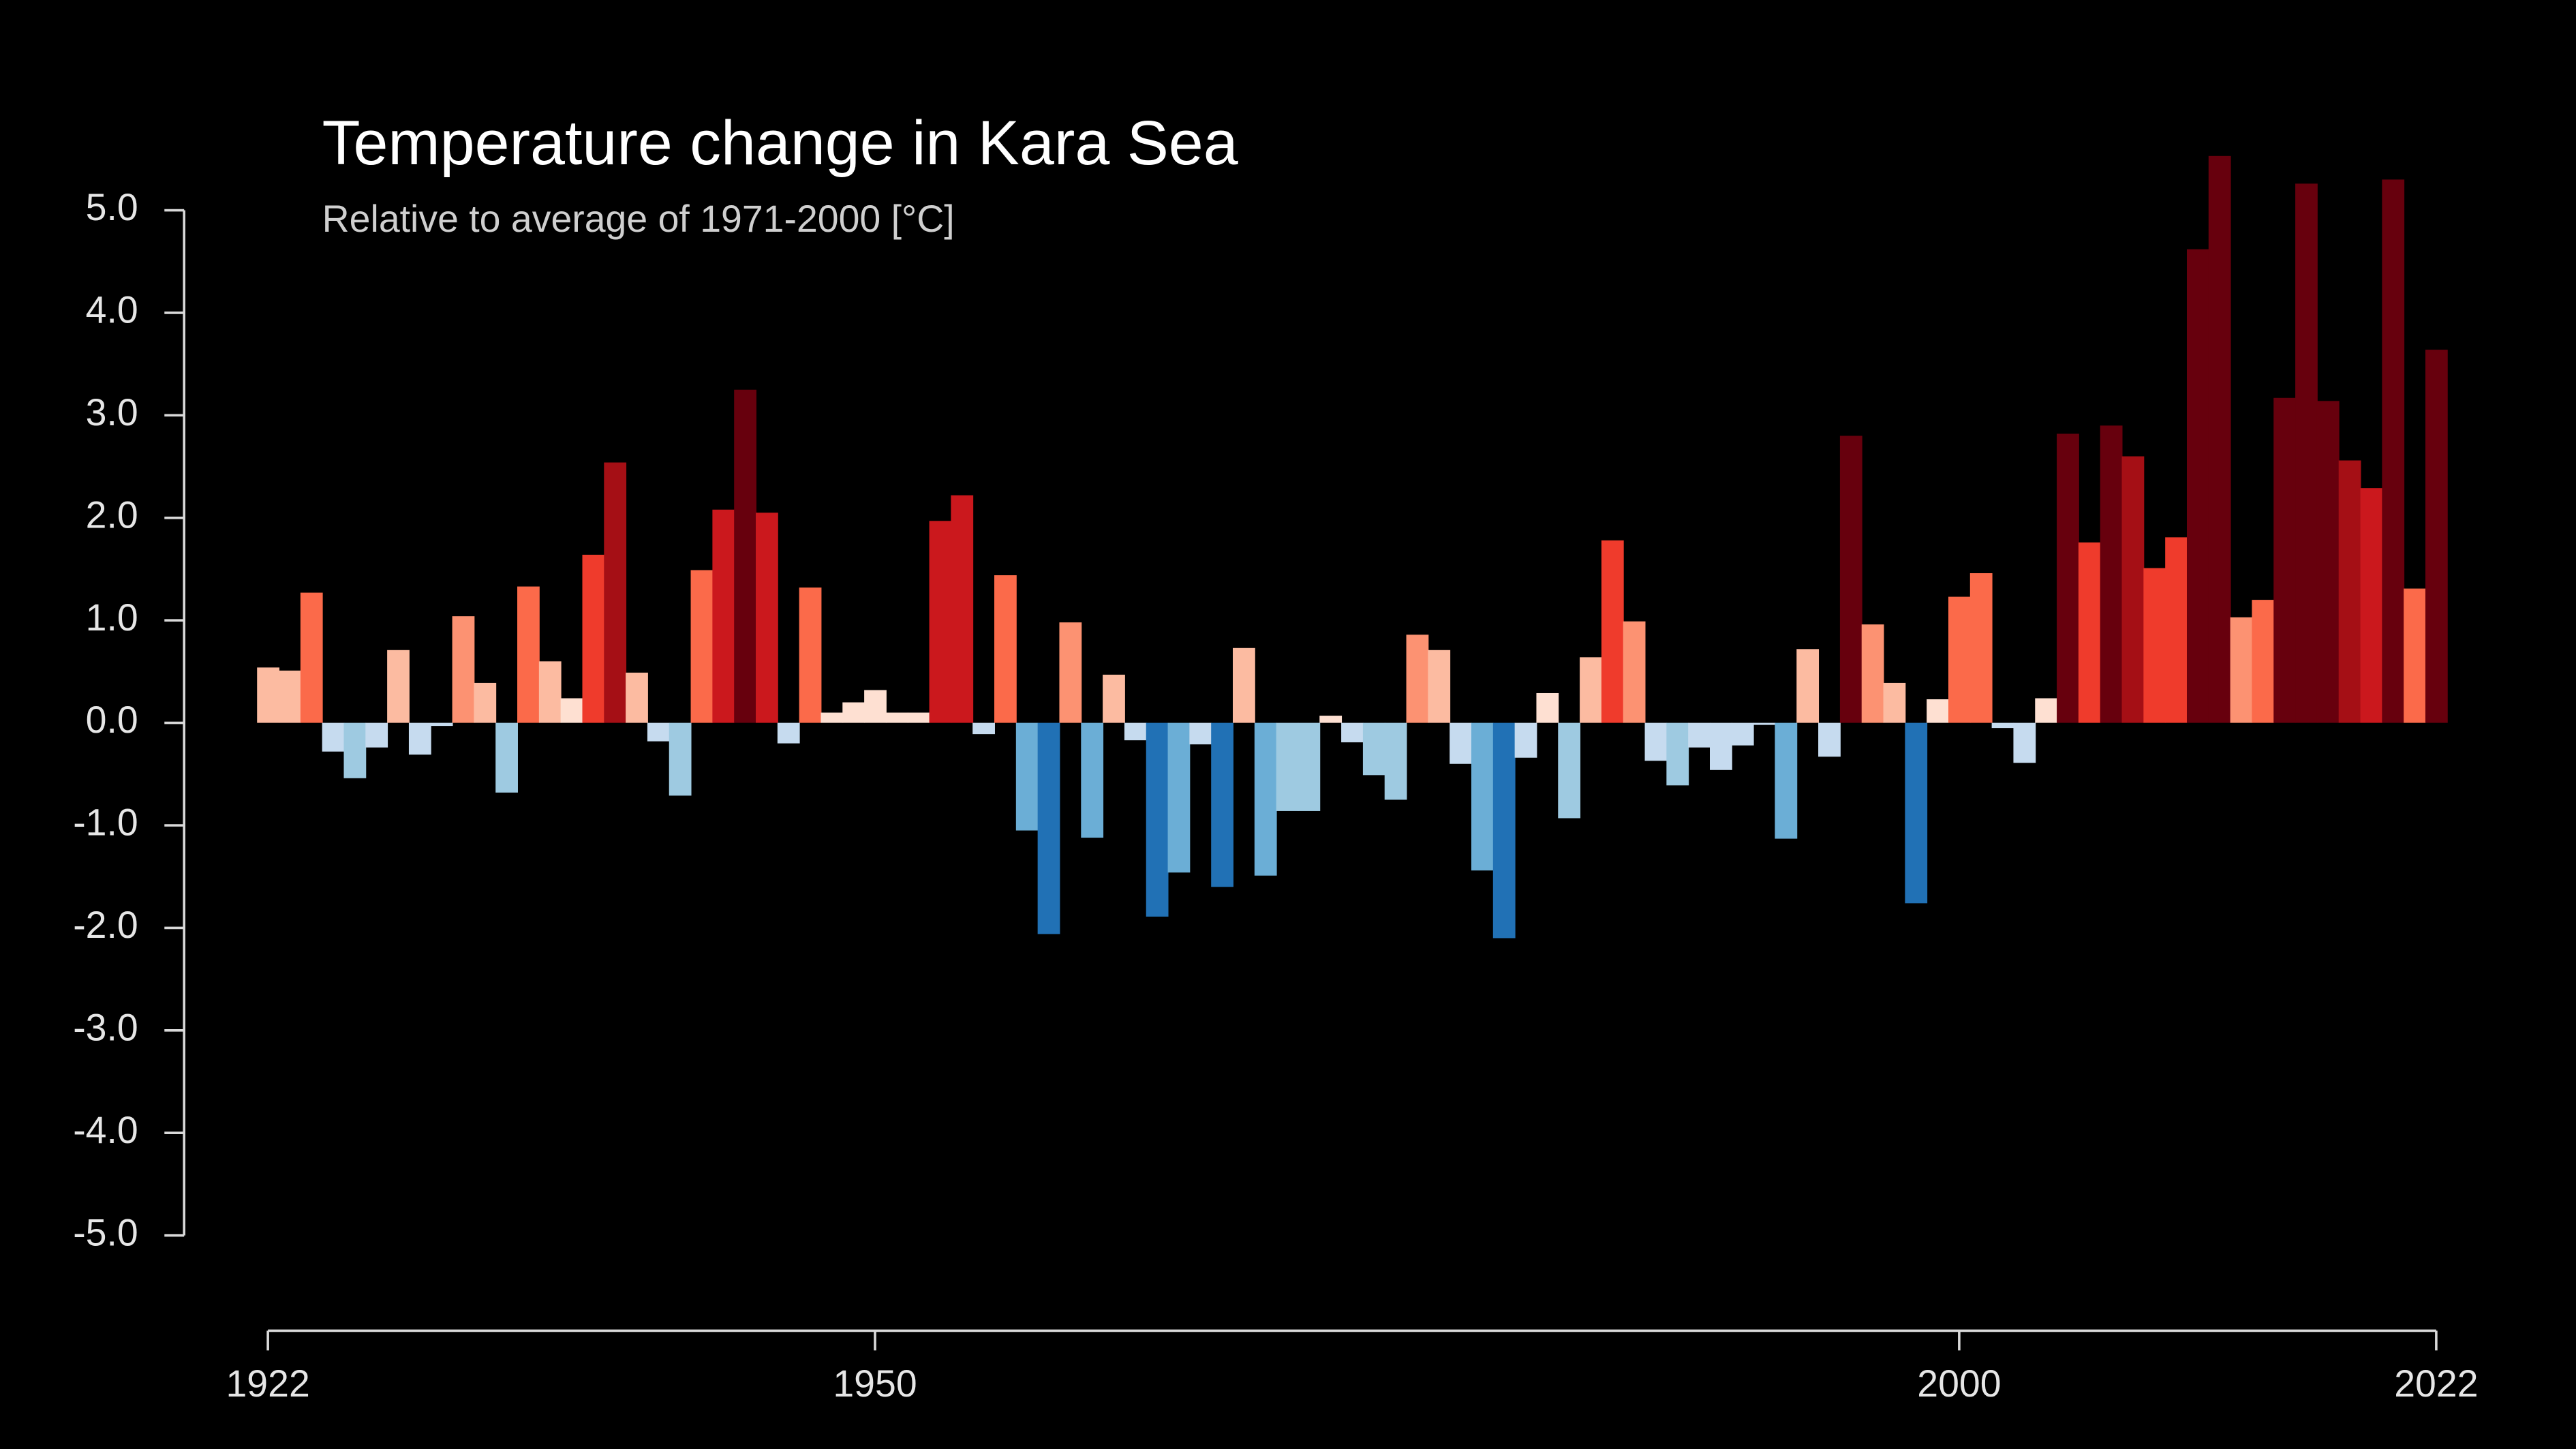 Image resolution: width=2576 pixels, height=1449 pixels. Describe the element at coordinates (112, 412) in the screenshot. I see `y-tick-label: 3.0` at that location.